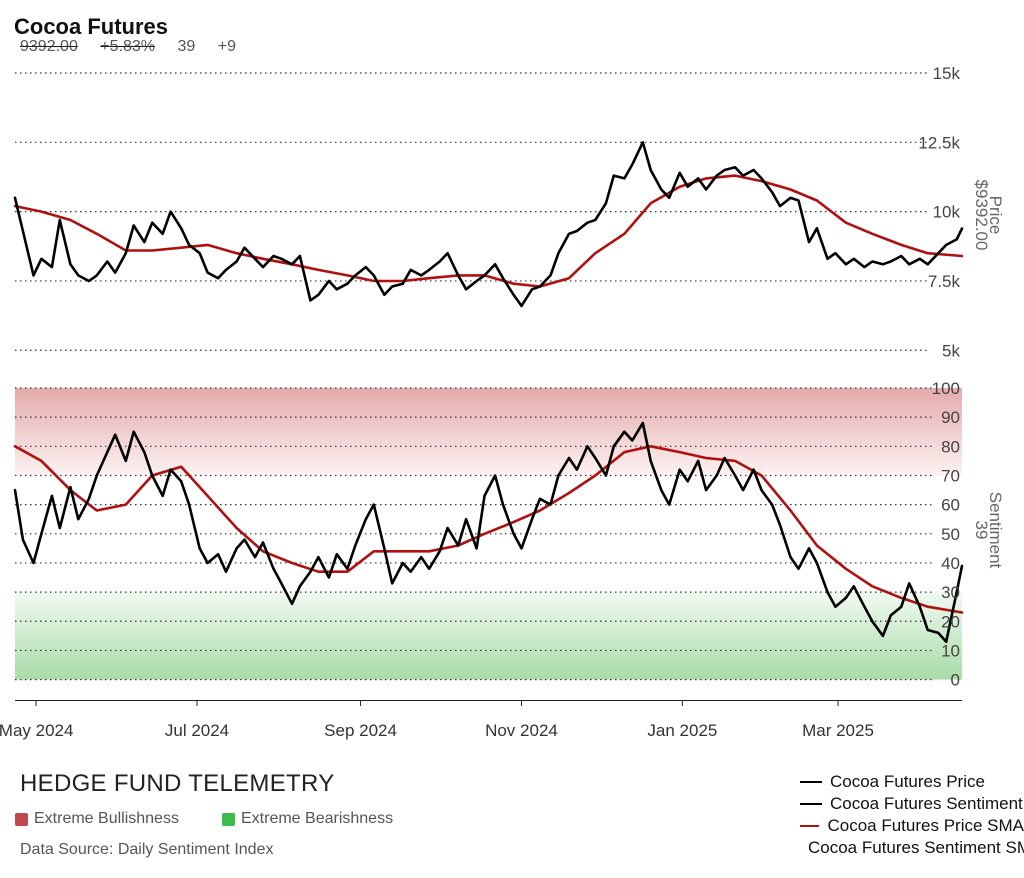  What do you see at coordinates (950, 650) in the screenshot?
I see `sentiment-tick-label: 10` at bounding box center [950, 650].